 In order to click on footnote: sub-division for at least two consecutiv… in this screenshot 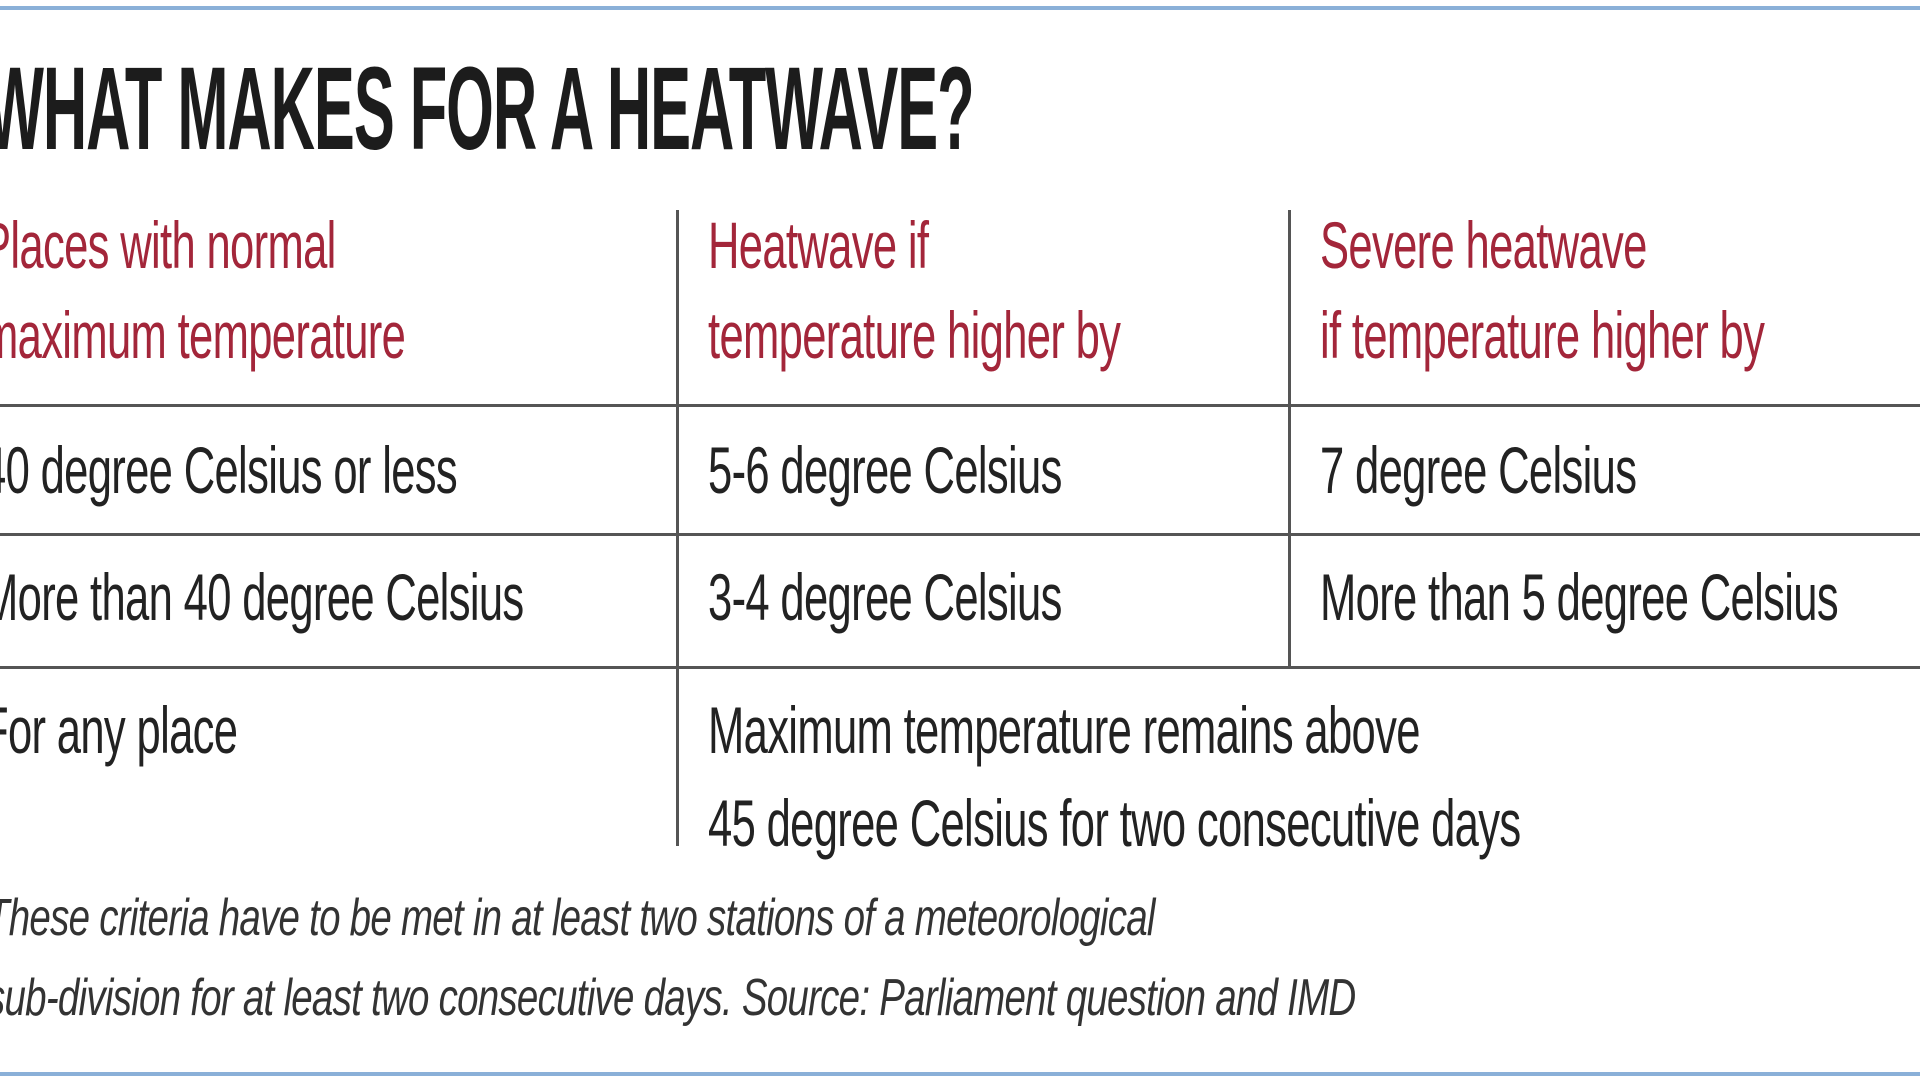, I will do `click(678, 998)`.